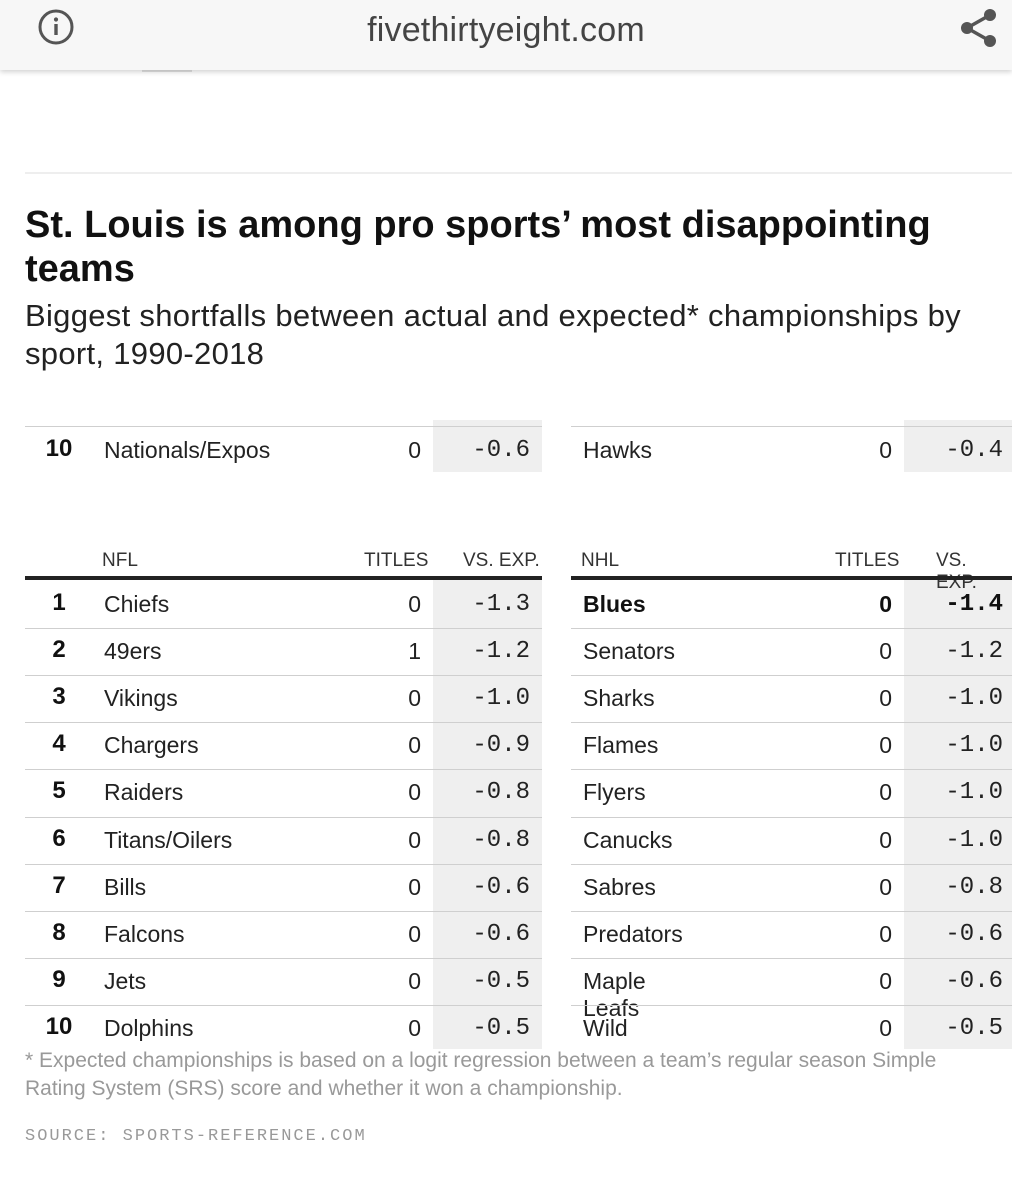 Image resolution: width=1012 pixels, height=1200 pixels. What do you see at coordinates (283, 578) in the screenshot?
I see `nfl-header-rule` at bounding box center [283, 578].